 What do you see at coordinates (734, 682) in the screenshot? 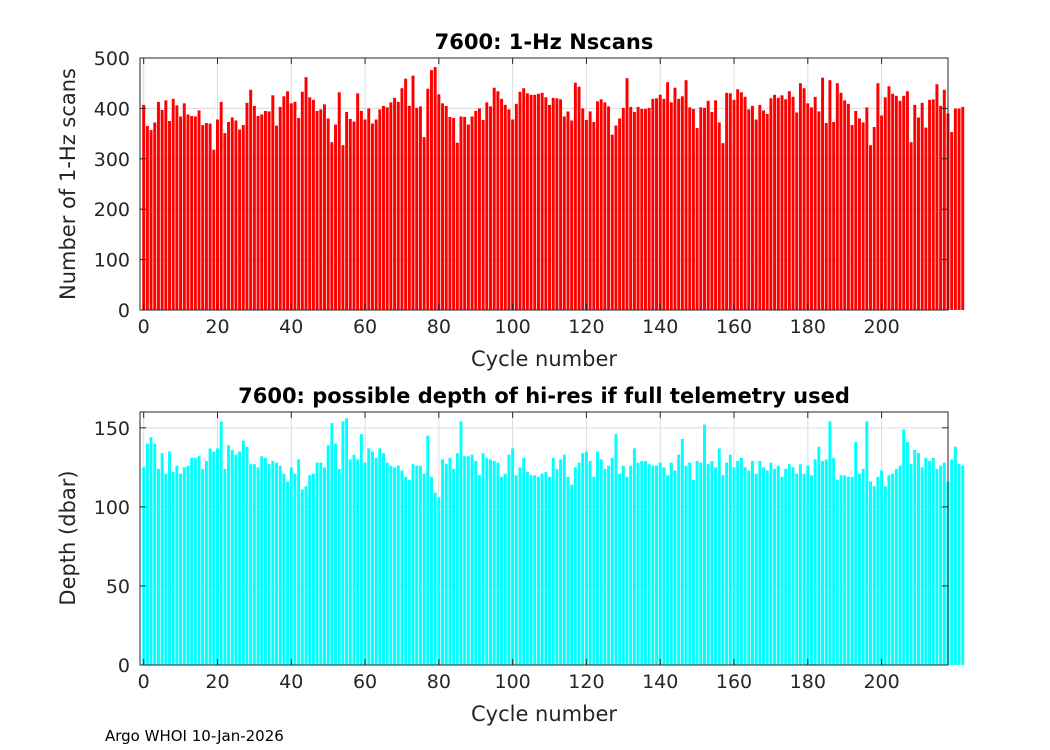
I see `depth-x-tick-label: 160` at bounding box center [734, 682].